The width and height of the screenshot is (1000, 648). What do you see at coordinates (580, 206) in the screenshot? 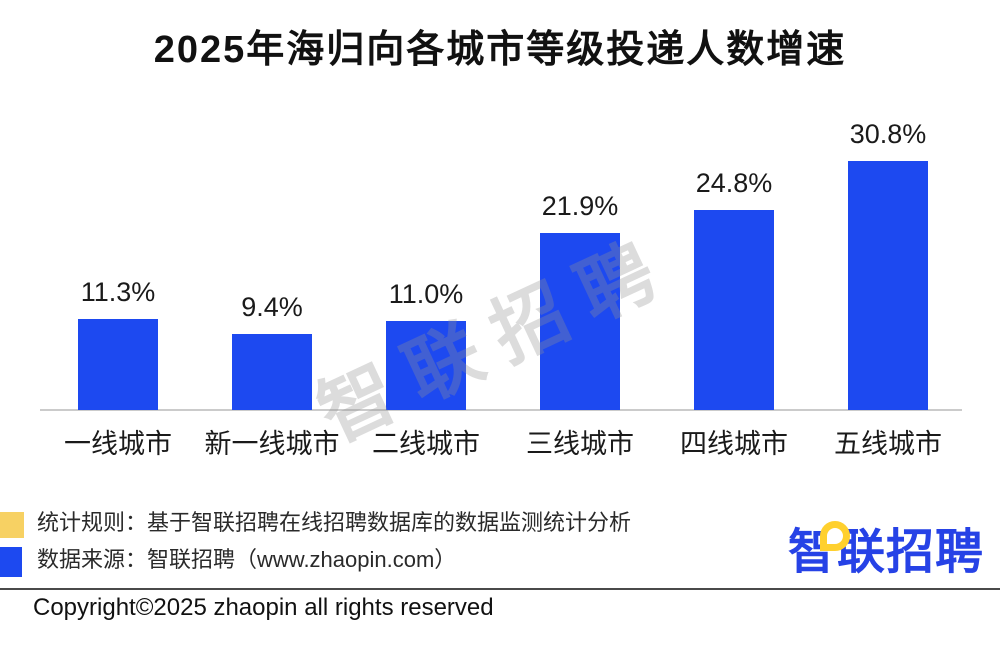
I see `bar-value-label: 21.9%` at bounding box center [580, 206].